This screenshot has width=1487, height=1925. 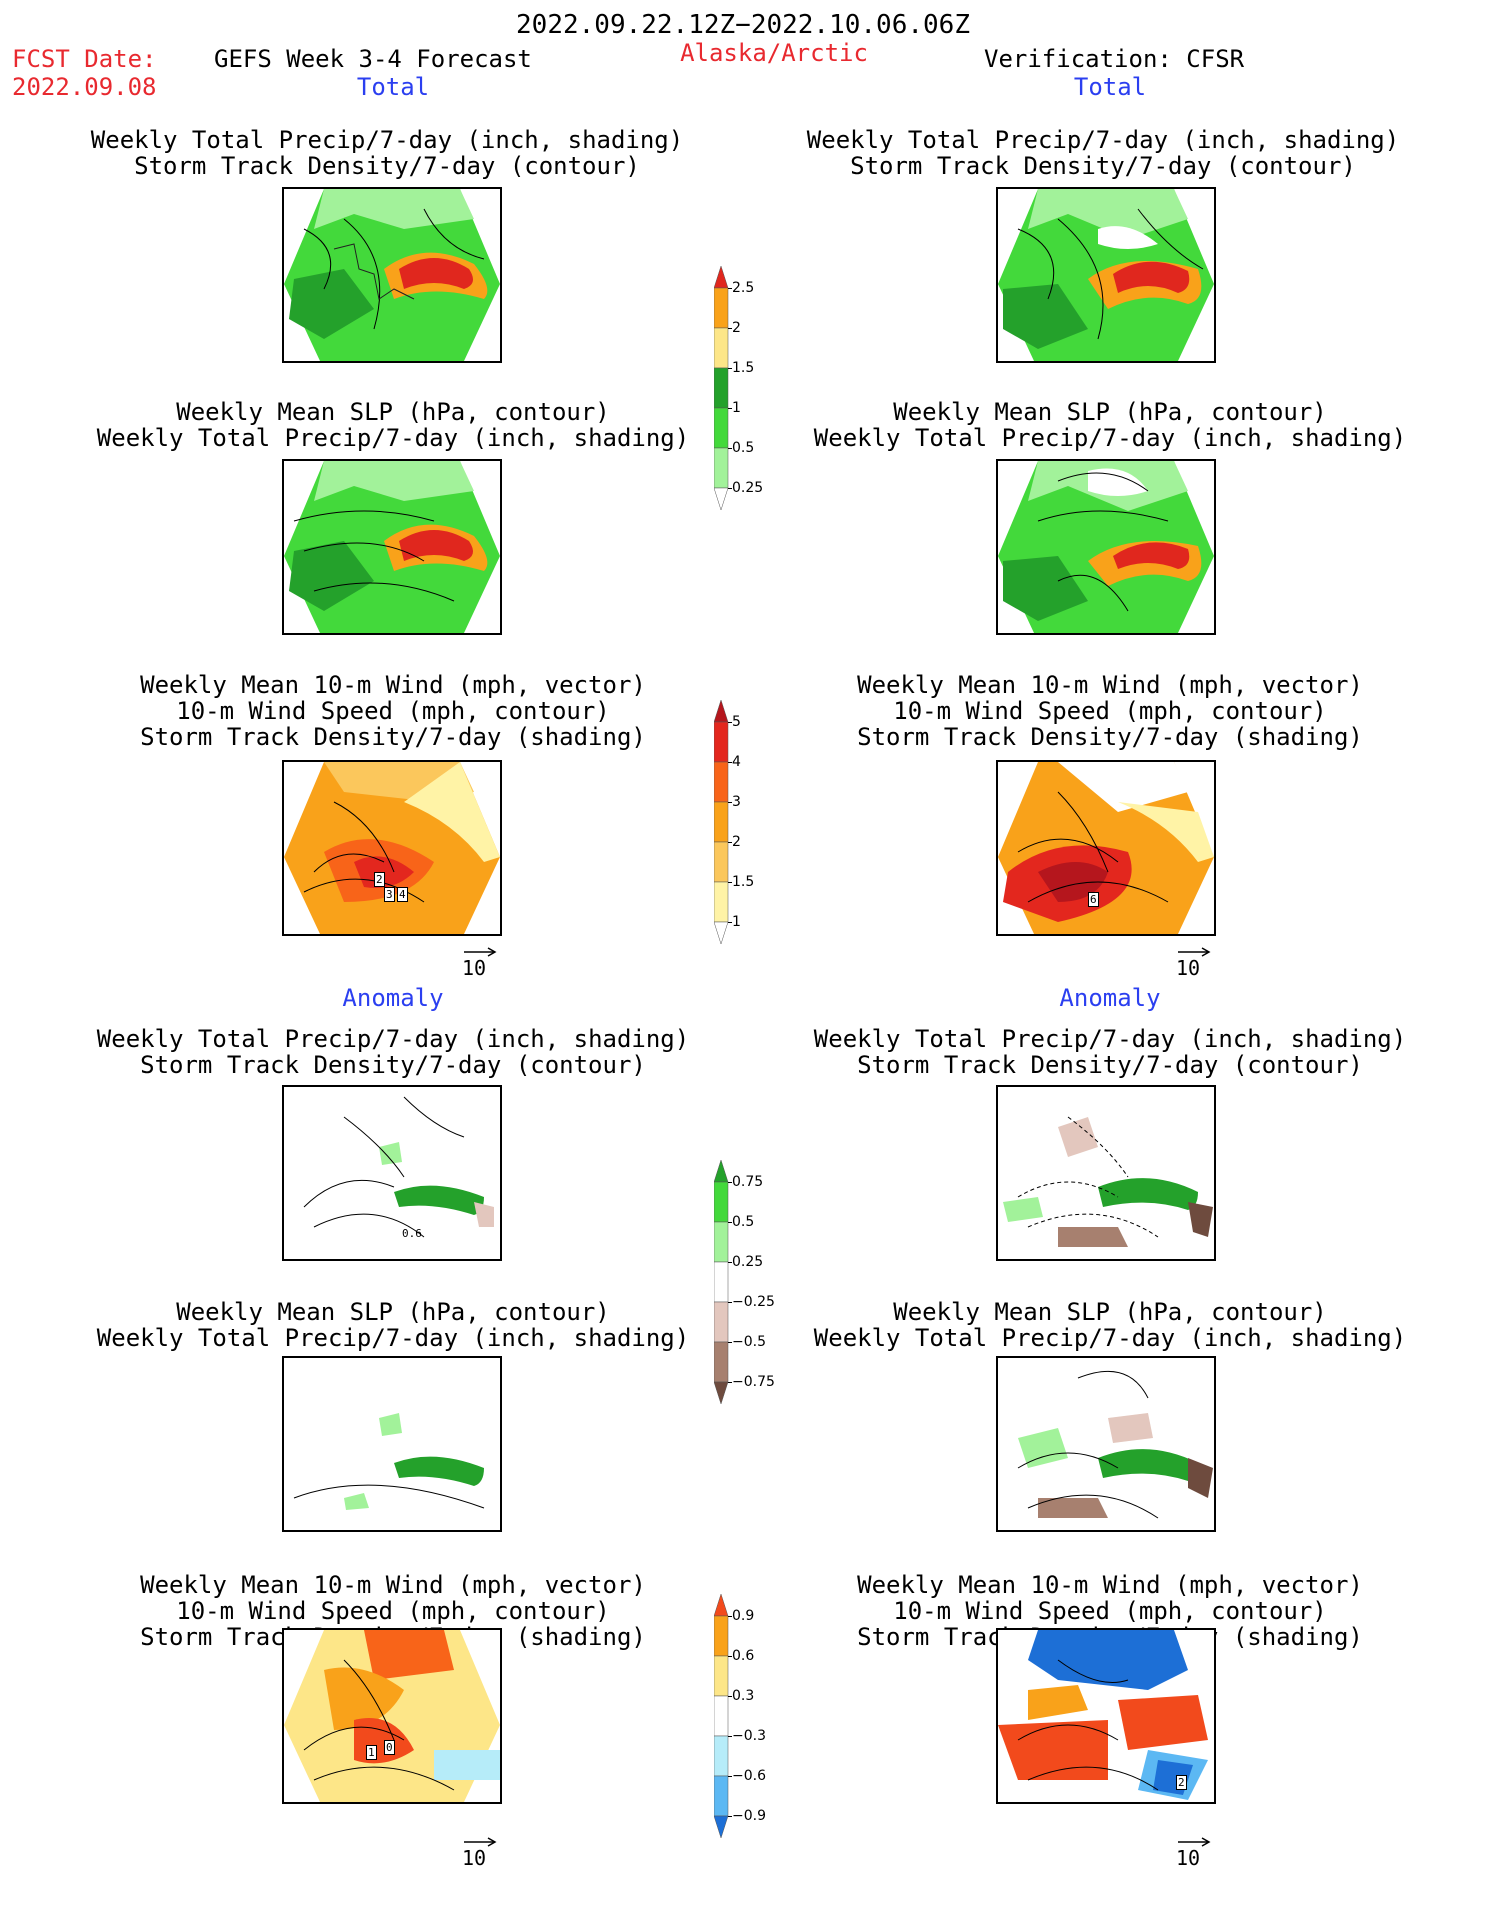 I want to click on map-panel-5: 2 3 4, so click(x=392, y=848).